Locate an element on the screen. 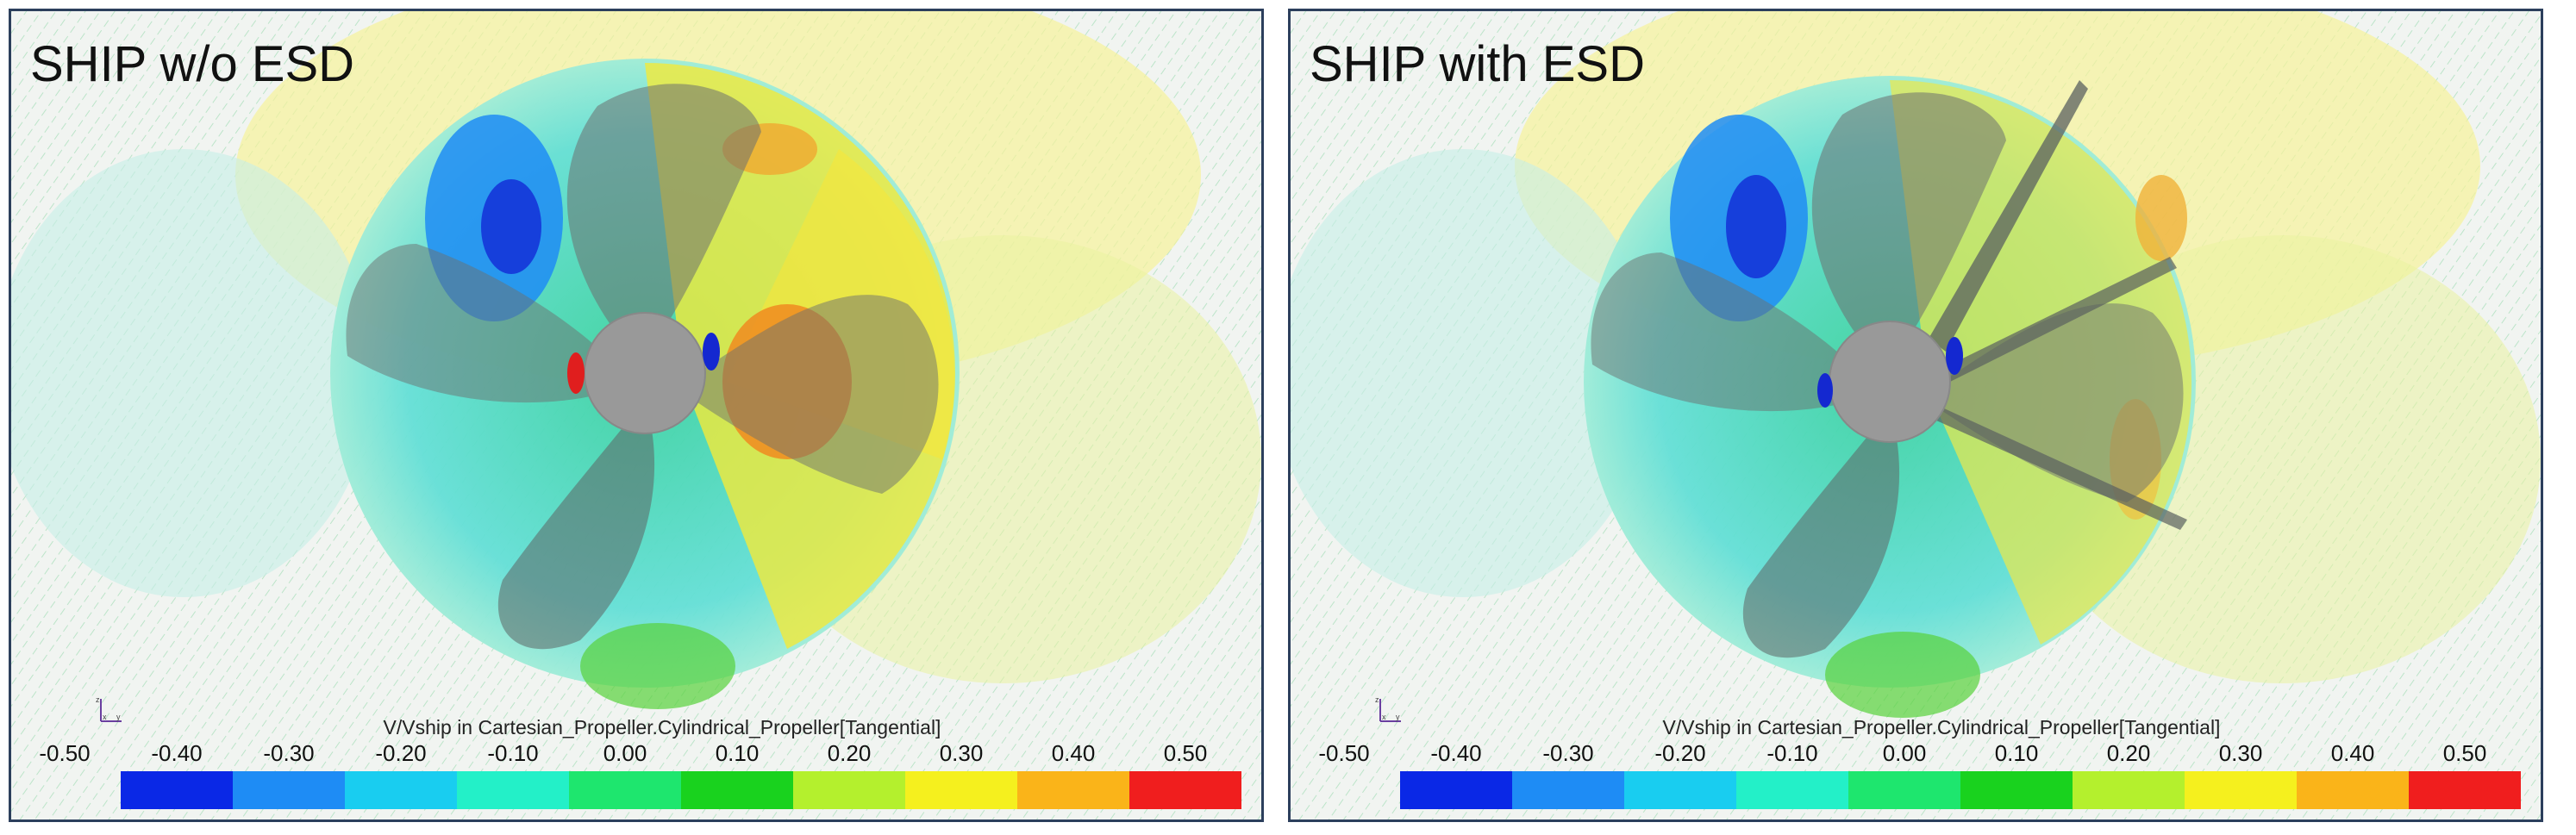 The image size is (2576, 835). panel-title: SHIP with ESD is located at coordinates (1478, 64).